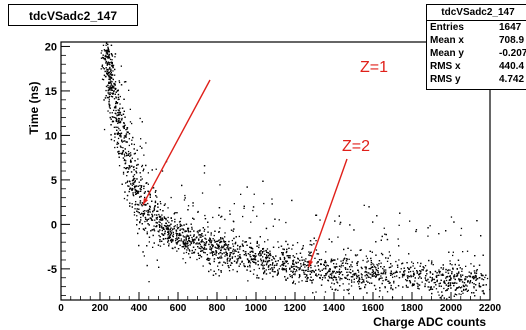 This screenshot has width=526, height=330. Describe the element at coordinates (429, 322) in the screenshot. I see `x-axis-label: Charge ADC counts` at that location.